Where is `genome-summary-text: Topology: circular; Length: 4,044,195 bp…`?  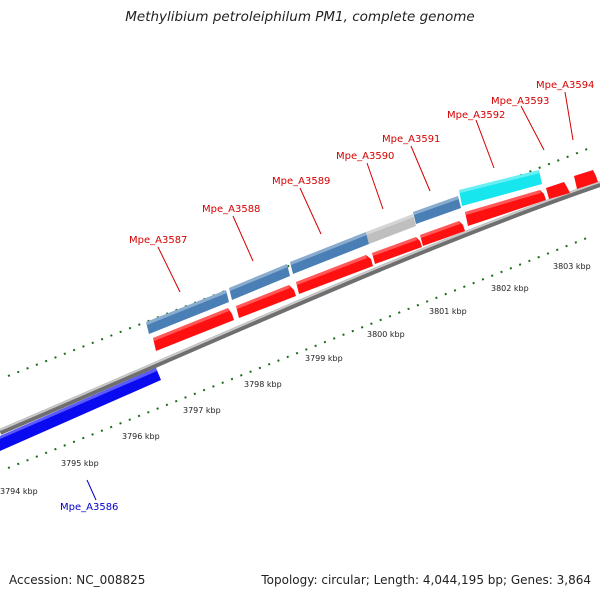
genome-summary-text: Topology: circular; Length: 4,044,195 bp… is located at coordinates (426, 580).